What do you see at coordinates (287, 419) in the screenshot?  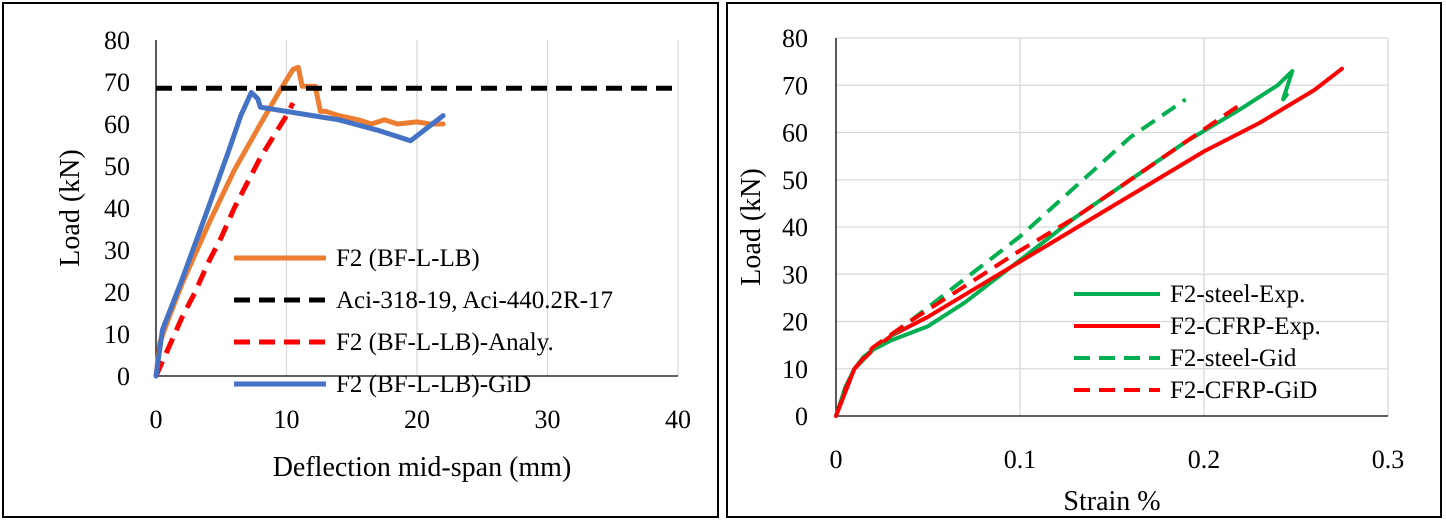 I see `x-tick-label: 10` at bounding box center [287, 419].